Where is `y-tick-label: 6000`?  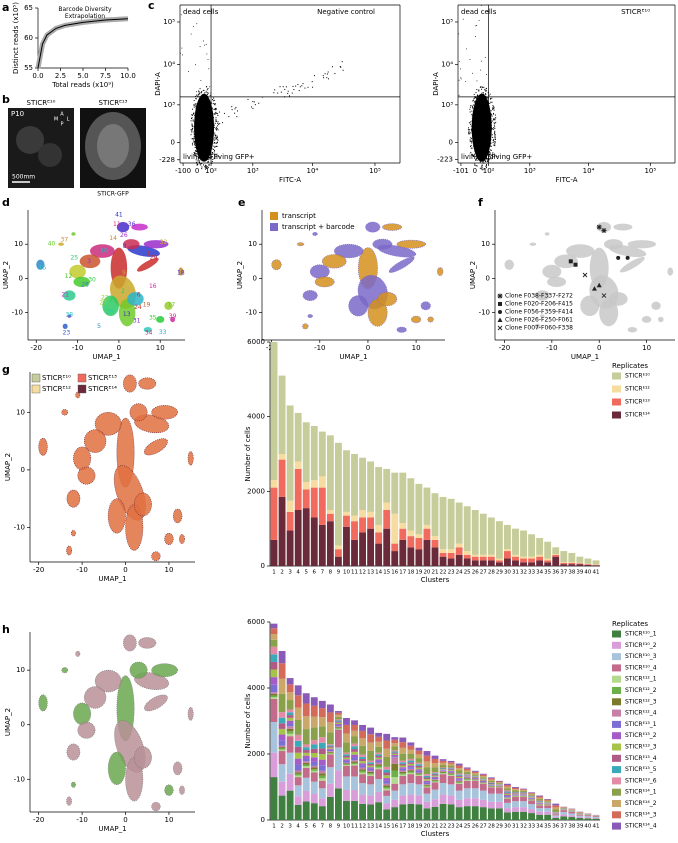 y-tick-label: 6000 is located at coordinates (256, 342).